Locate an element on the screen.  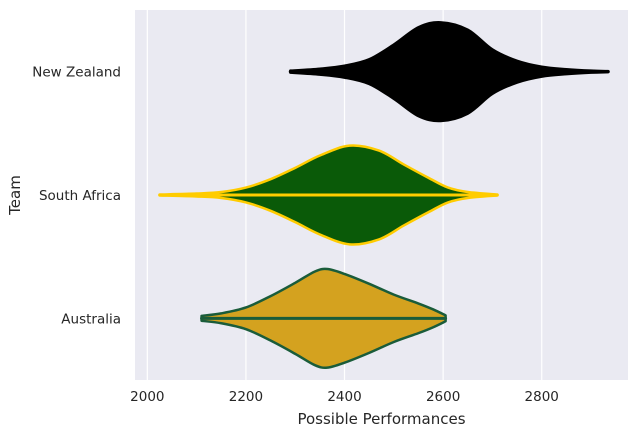
x-tick-label: 2000 is located at coordinates (147, 397).